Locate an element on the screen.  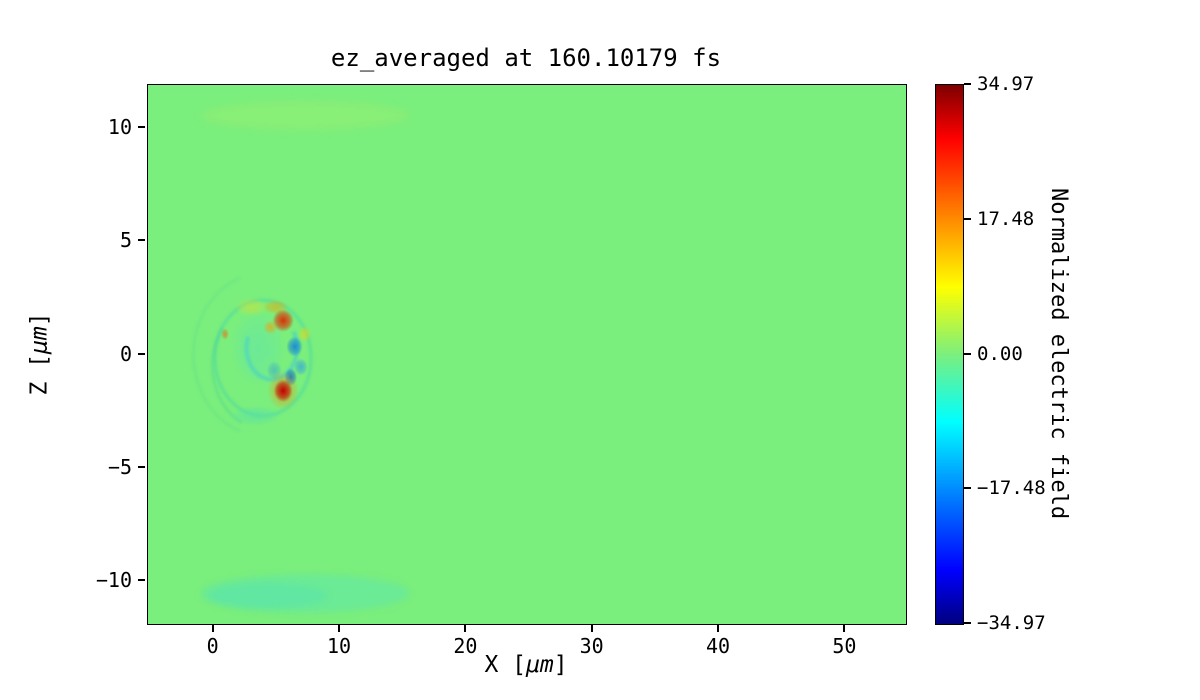
x-axis-label-pre: X [ is located at coordinates (505, 665).